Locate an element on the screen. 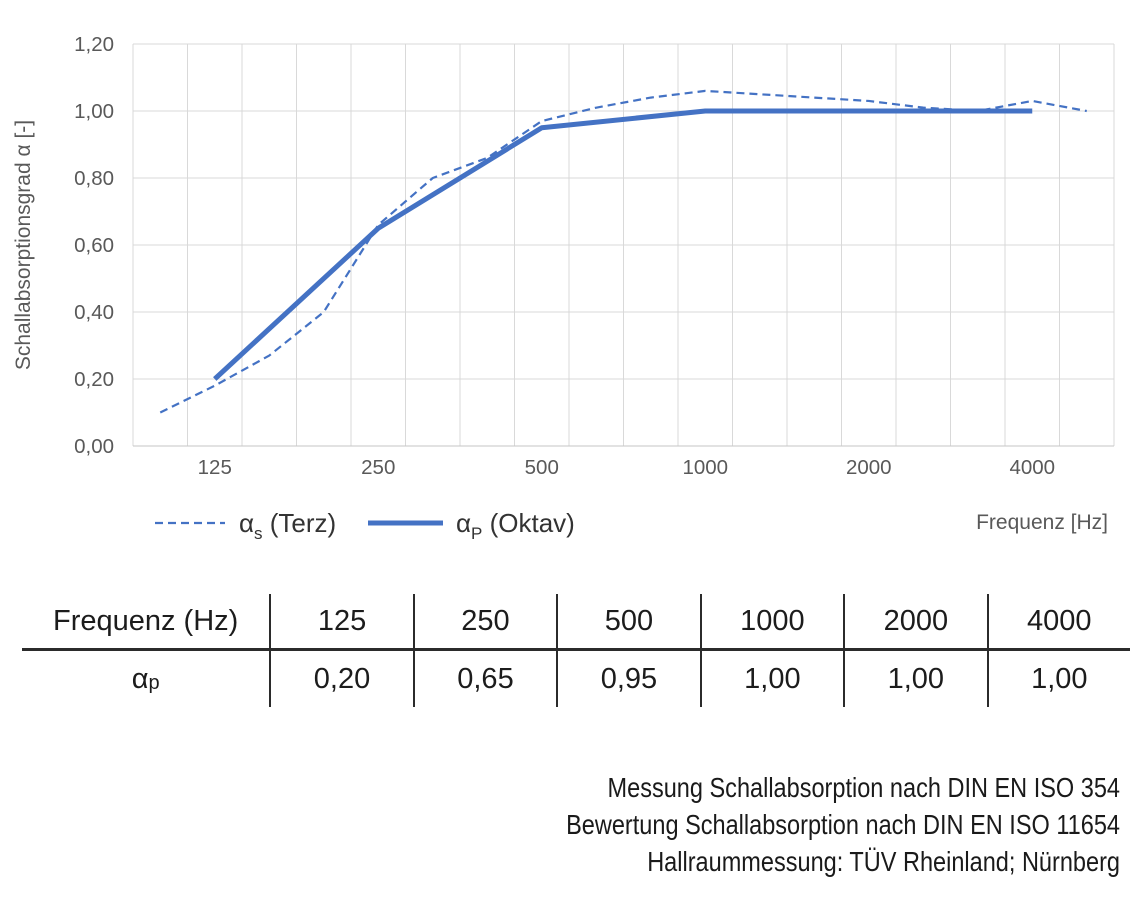 The image size is (1135, 915). table-header-freq-value: 1000 is located at coordinates (774, 621).